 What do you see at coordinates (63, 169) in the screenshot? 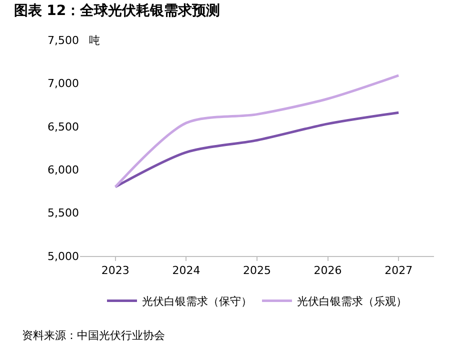
I see `y-tick-label: 6,000` at bounding box center [63, 169].